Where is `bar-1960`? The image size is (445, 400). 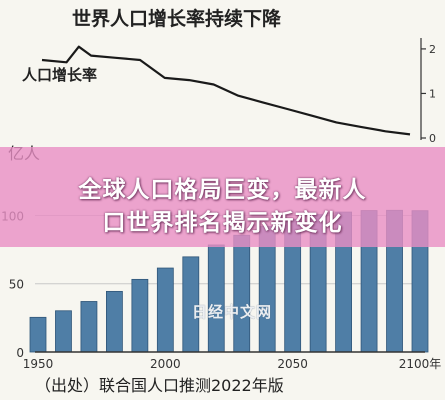
bar-1960 is located at coordinates (63, 331).